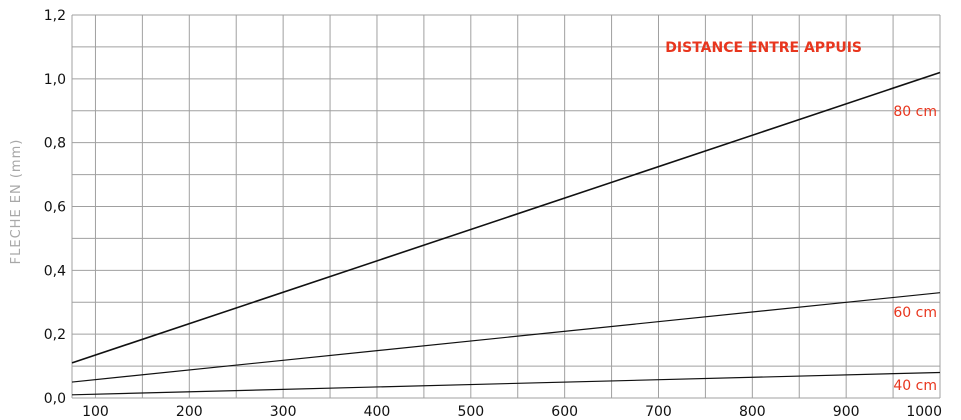 The image size is (961, 420). What do you see at coordinates (506, 383) in the screenshot?
I see `series-line` at bounding box center [506, 383].